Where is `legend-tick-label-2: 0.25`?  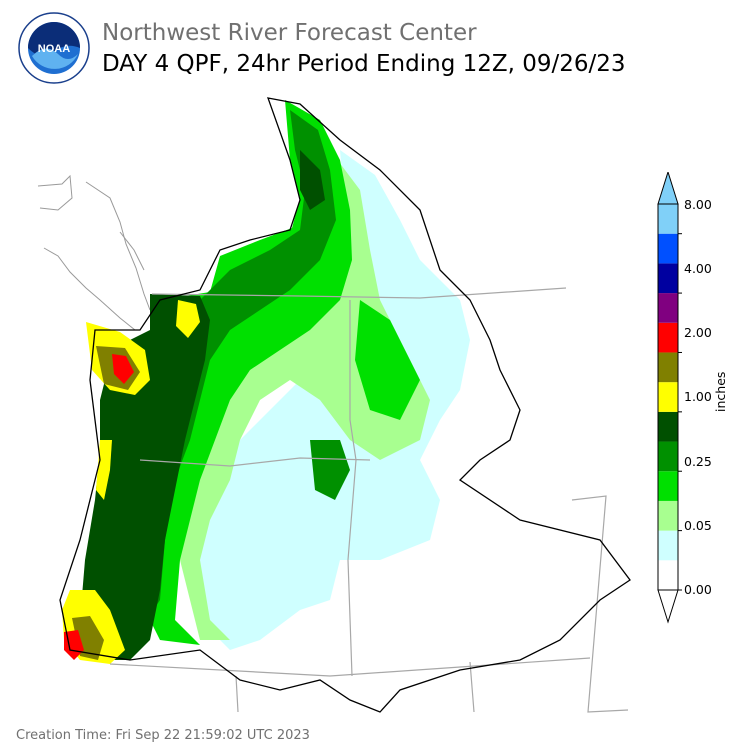
legend-tick-label-2: 0.25 is located at coordinates (698, 461).